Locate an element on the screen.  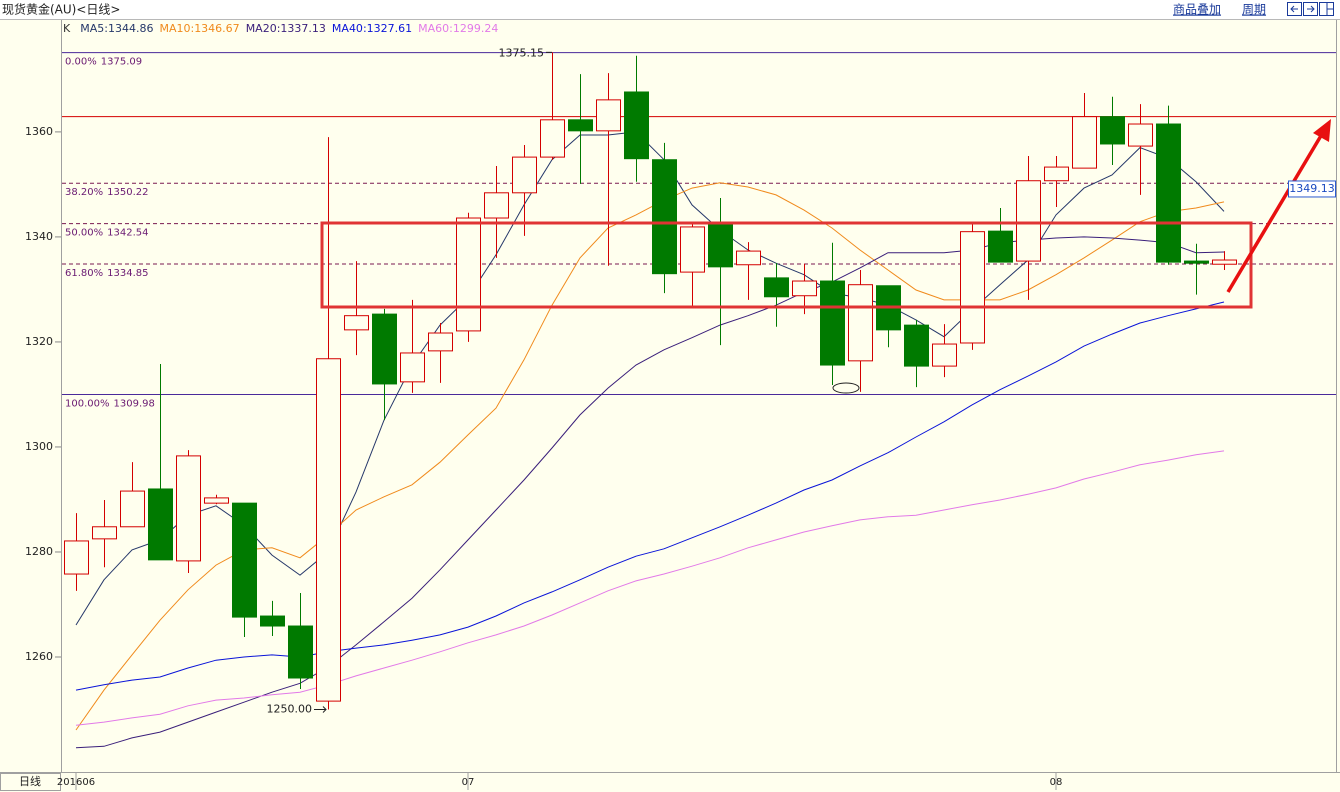
period-box is located at coordinates (30, 782).